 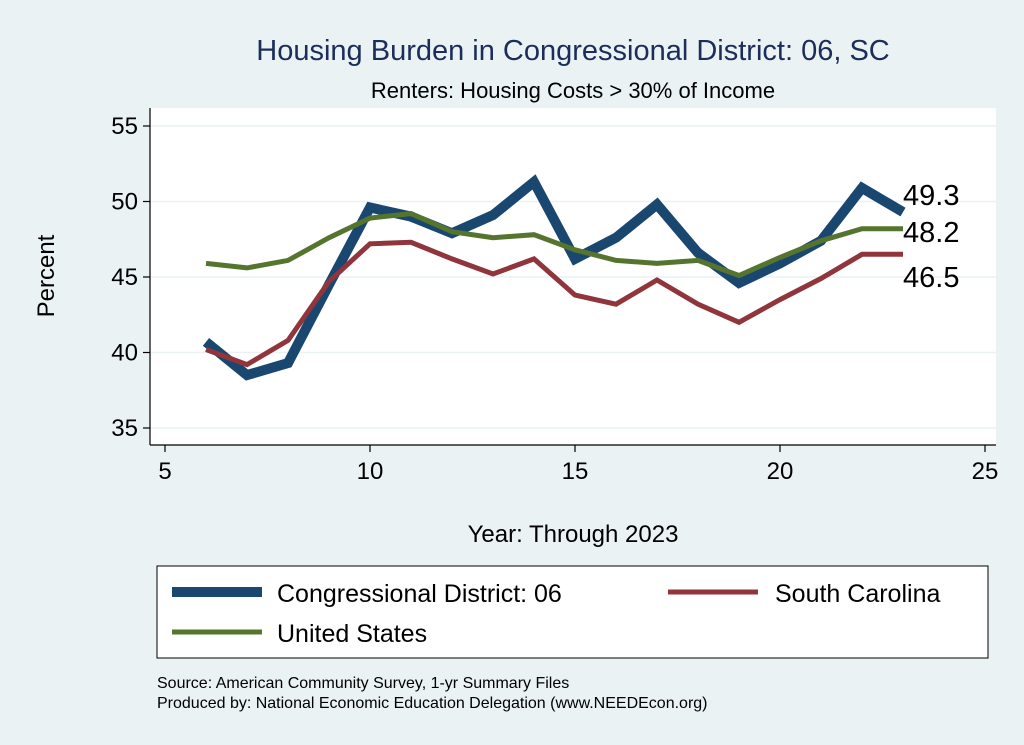 I want to click on y-tick-label: 55, so click(x=124, y=126).